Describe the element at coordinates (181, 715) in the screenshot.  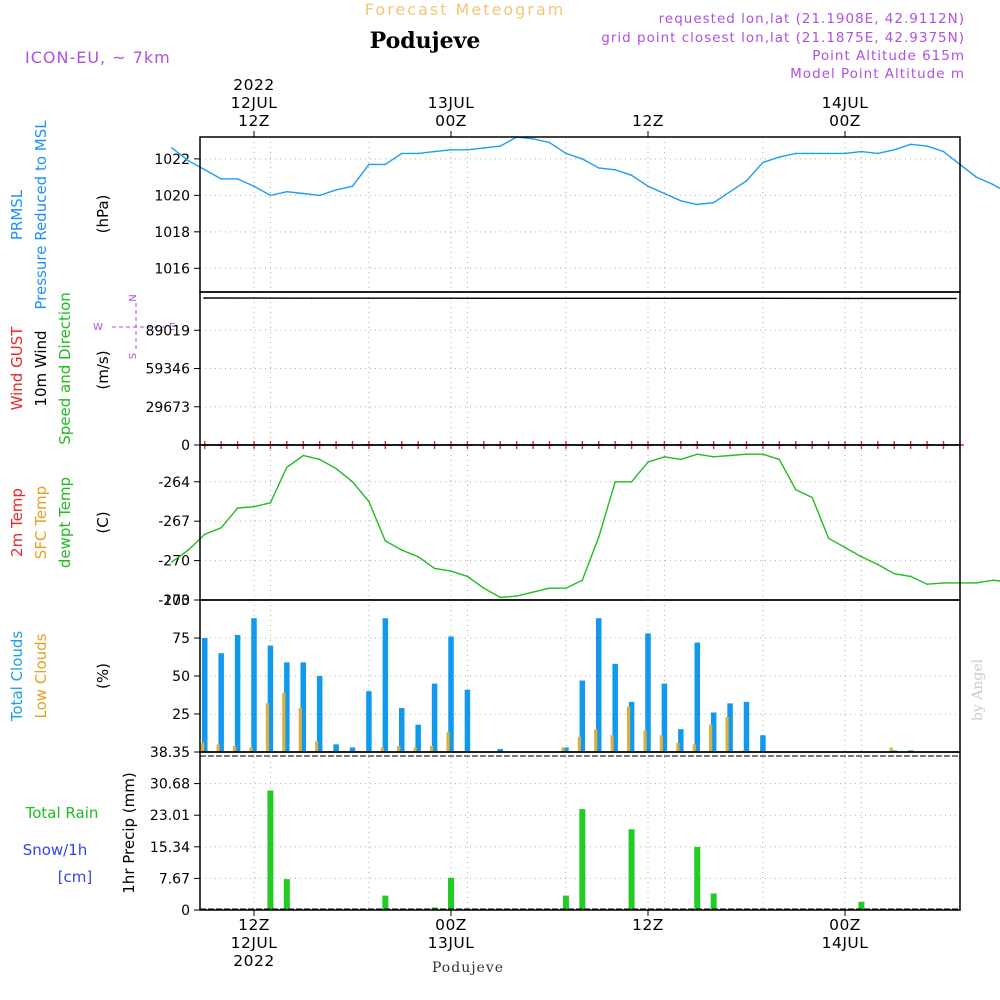
I see `y-tick-label: 25` at that location.